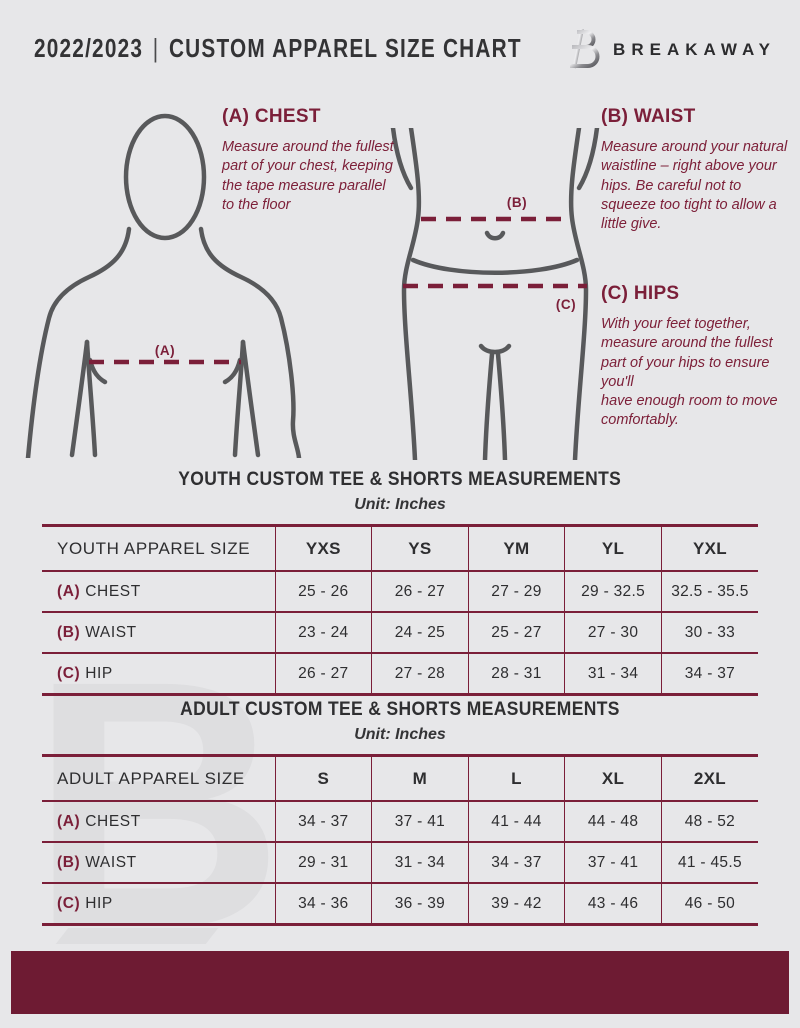  What do you see at coordinates (709, 548) in the screenshot?
I see `size-column-header: YXL` at bounding box center [709, 548].